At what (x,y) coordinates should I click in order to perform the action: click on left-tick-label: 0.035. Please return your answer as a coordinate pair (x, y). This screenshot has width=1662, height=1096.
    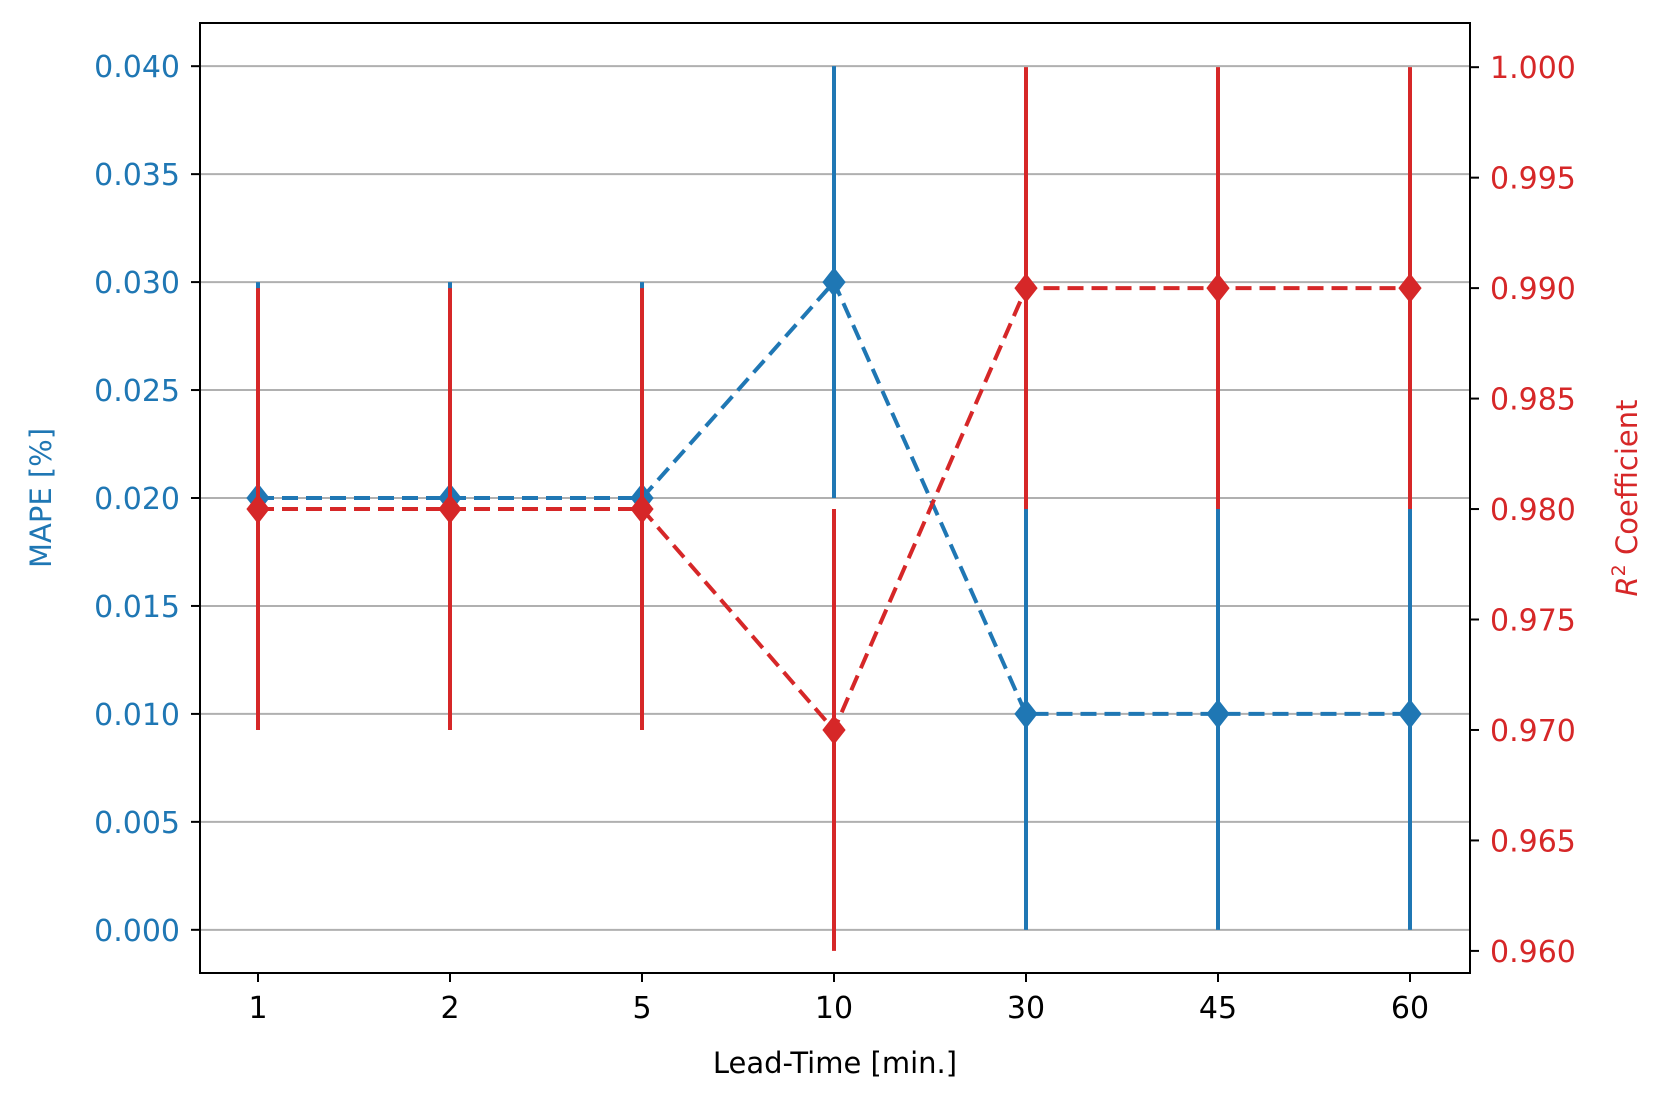
    Looking at the image, I should click on (137, 175).